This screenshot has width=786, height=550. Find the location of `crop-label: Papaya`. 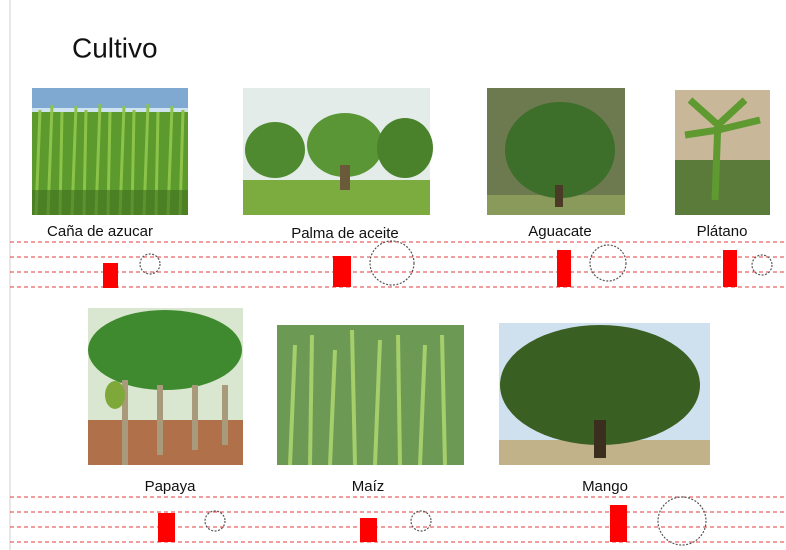

crop-label: Papaya is located at coordinates (171, 486).